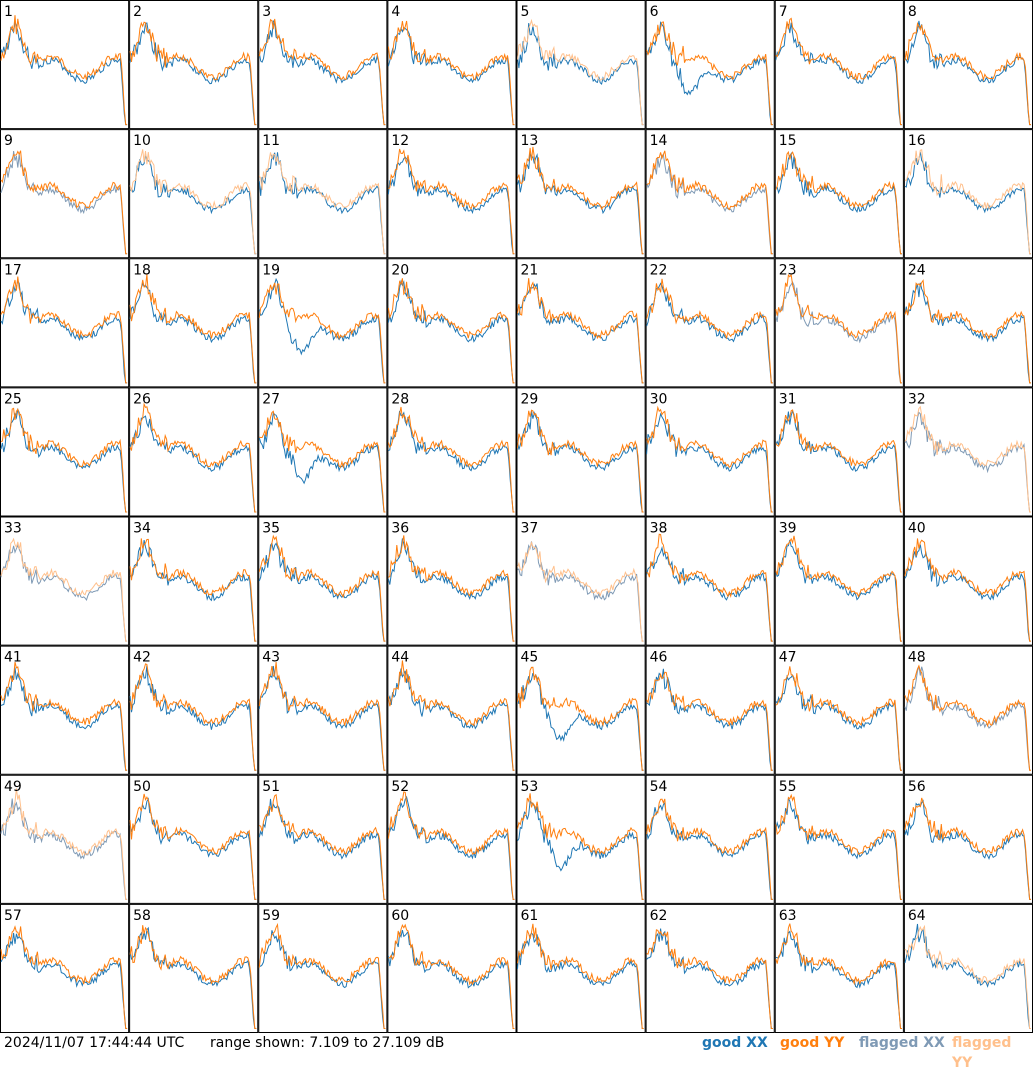  What do you see at coordinates (968, 710) in the screenshot?
I see `panel-48: 48` at bounding box center [968, 710].